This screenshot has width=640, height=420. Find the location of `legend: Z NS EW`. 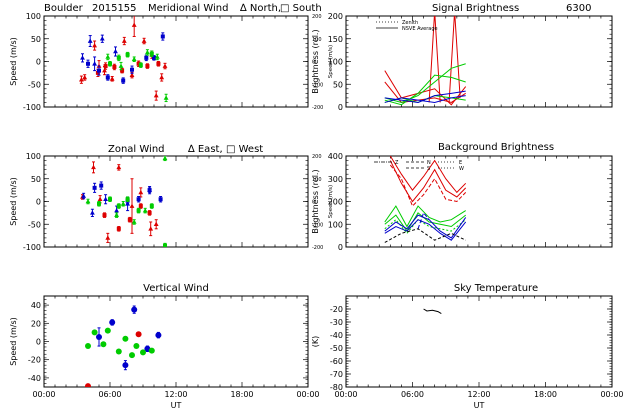

legend: Z NS EW is located at coordinates (419, 166).